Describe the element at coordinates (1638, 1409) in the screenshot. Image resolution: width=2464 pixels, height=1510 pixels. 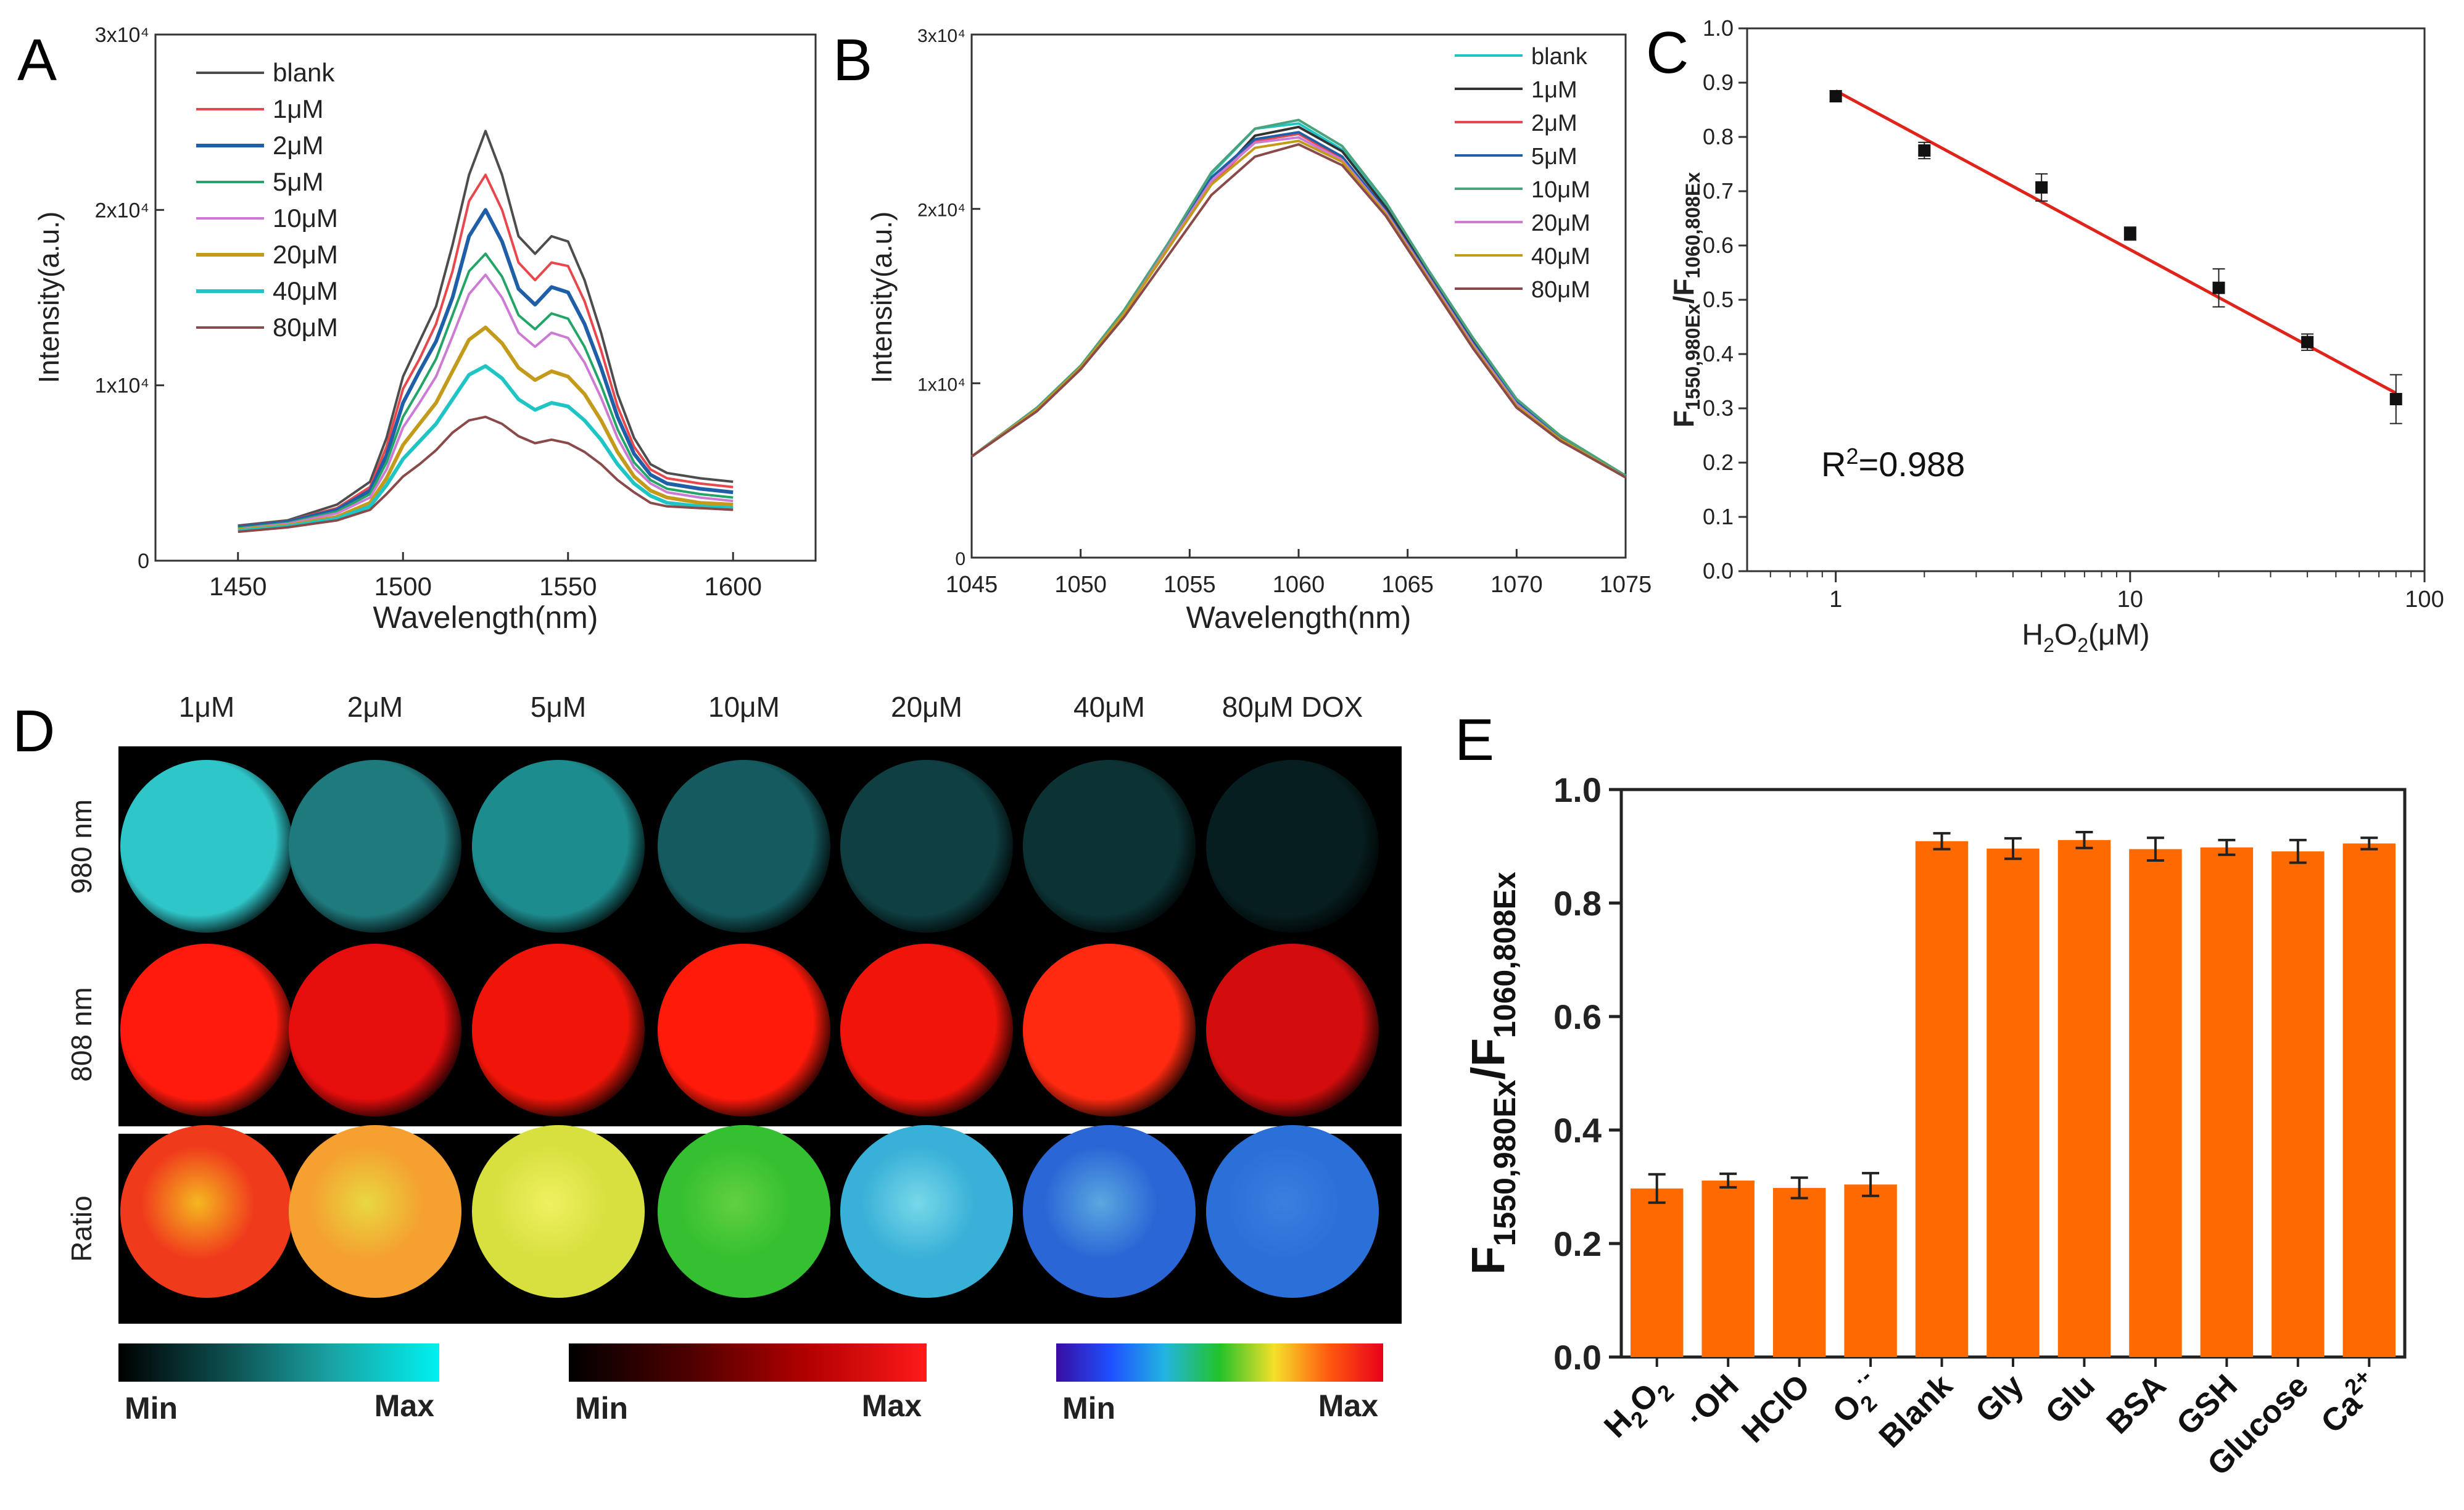
I see `x-category-label: H2O2` at that location.